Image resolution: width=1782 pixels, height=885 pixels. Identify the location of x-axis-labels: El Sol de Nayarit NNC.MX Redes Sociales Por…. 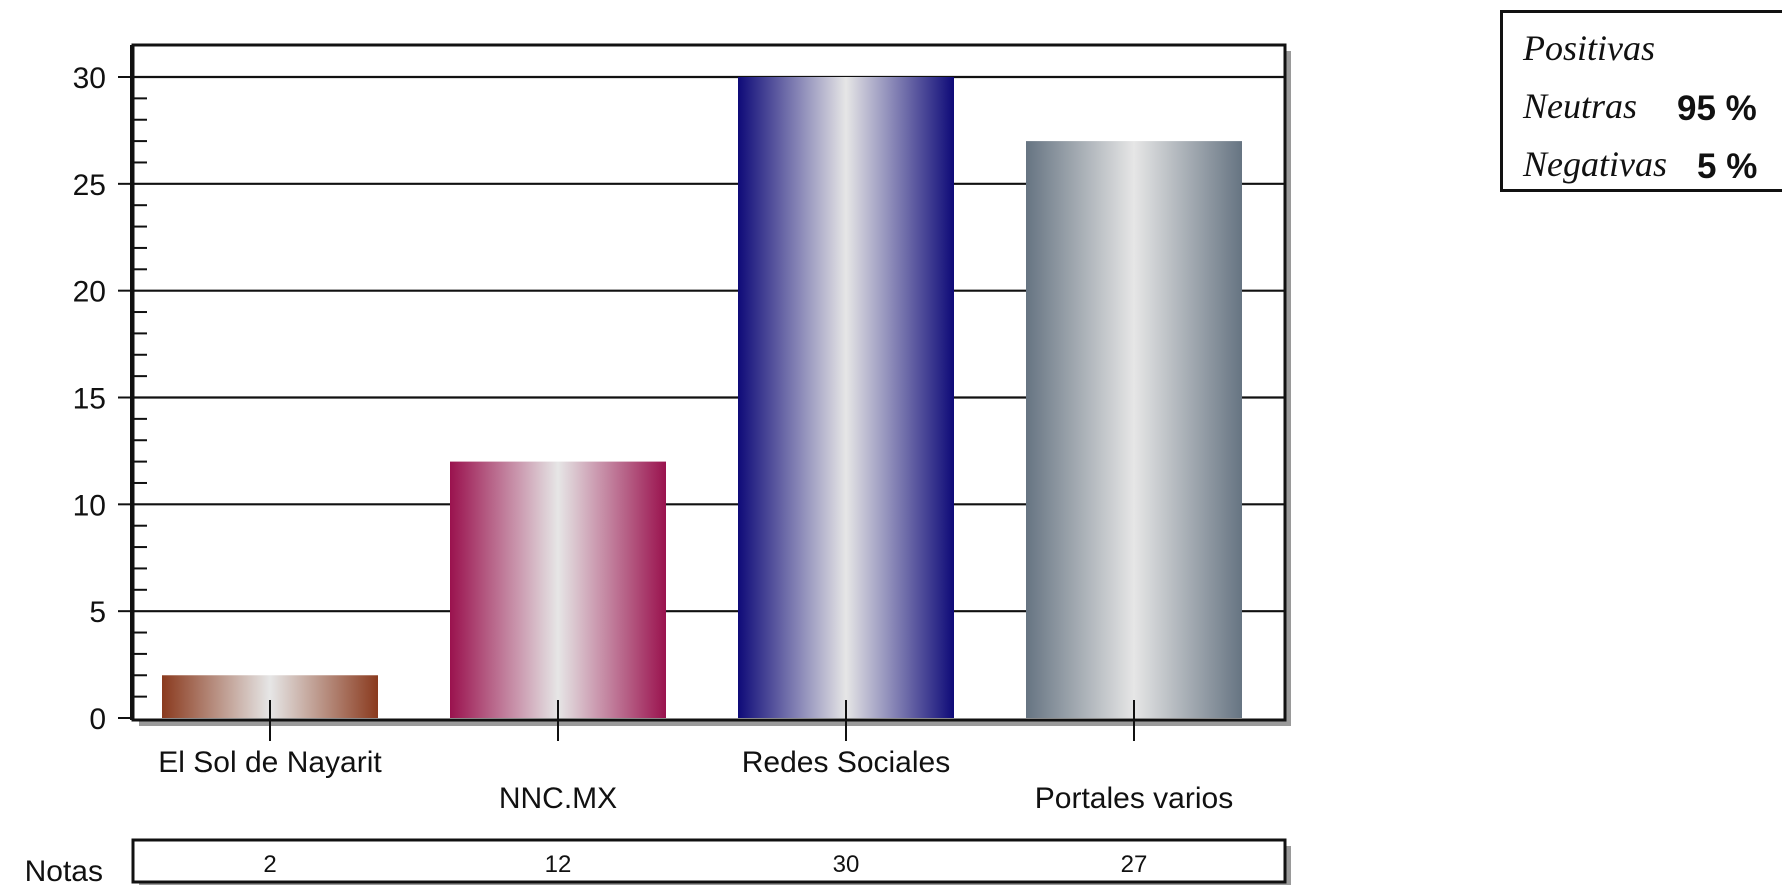
(695, 780).